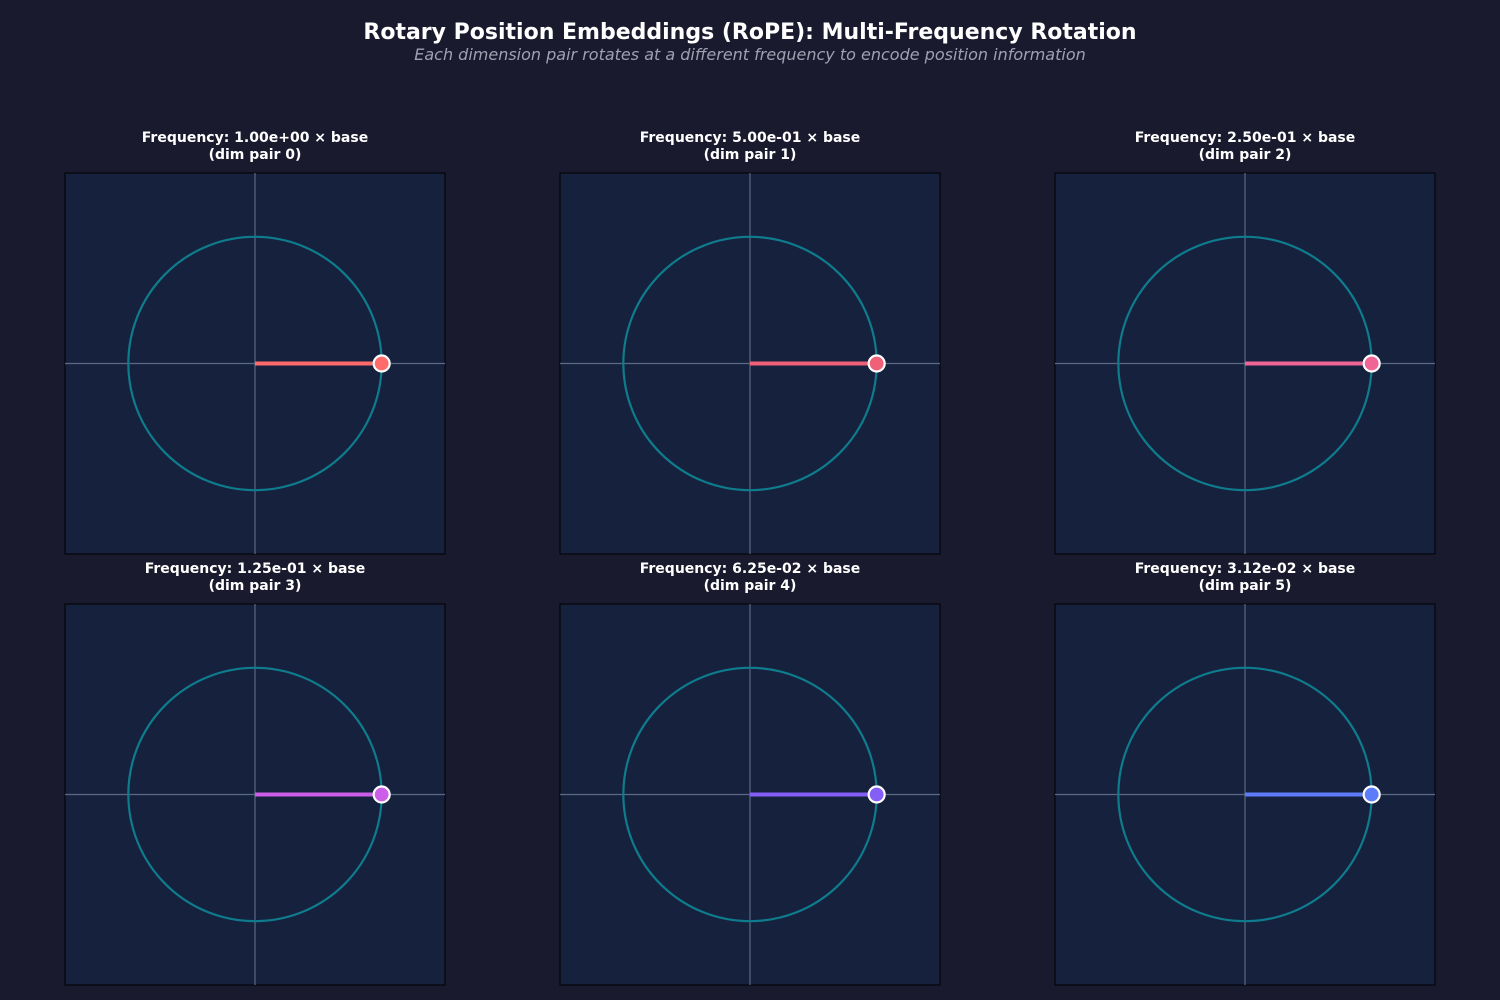  Describe the element at coordinates (750, 342) in the screenshot. I see `subplot-1: Frequency: 5.00e-01 × base(dim pair 1)` at that location.